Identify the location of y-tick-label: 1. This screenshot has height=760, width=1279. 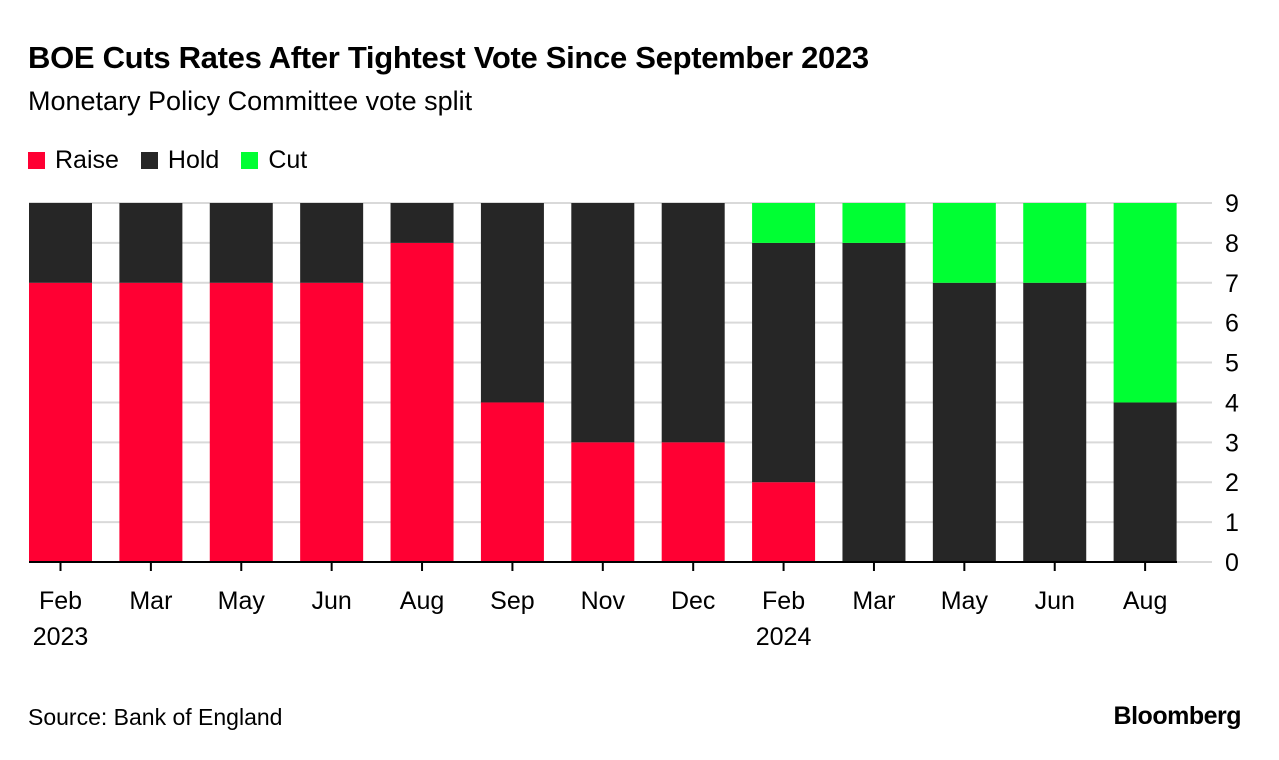
(1232, 523).